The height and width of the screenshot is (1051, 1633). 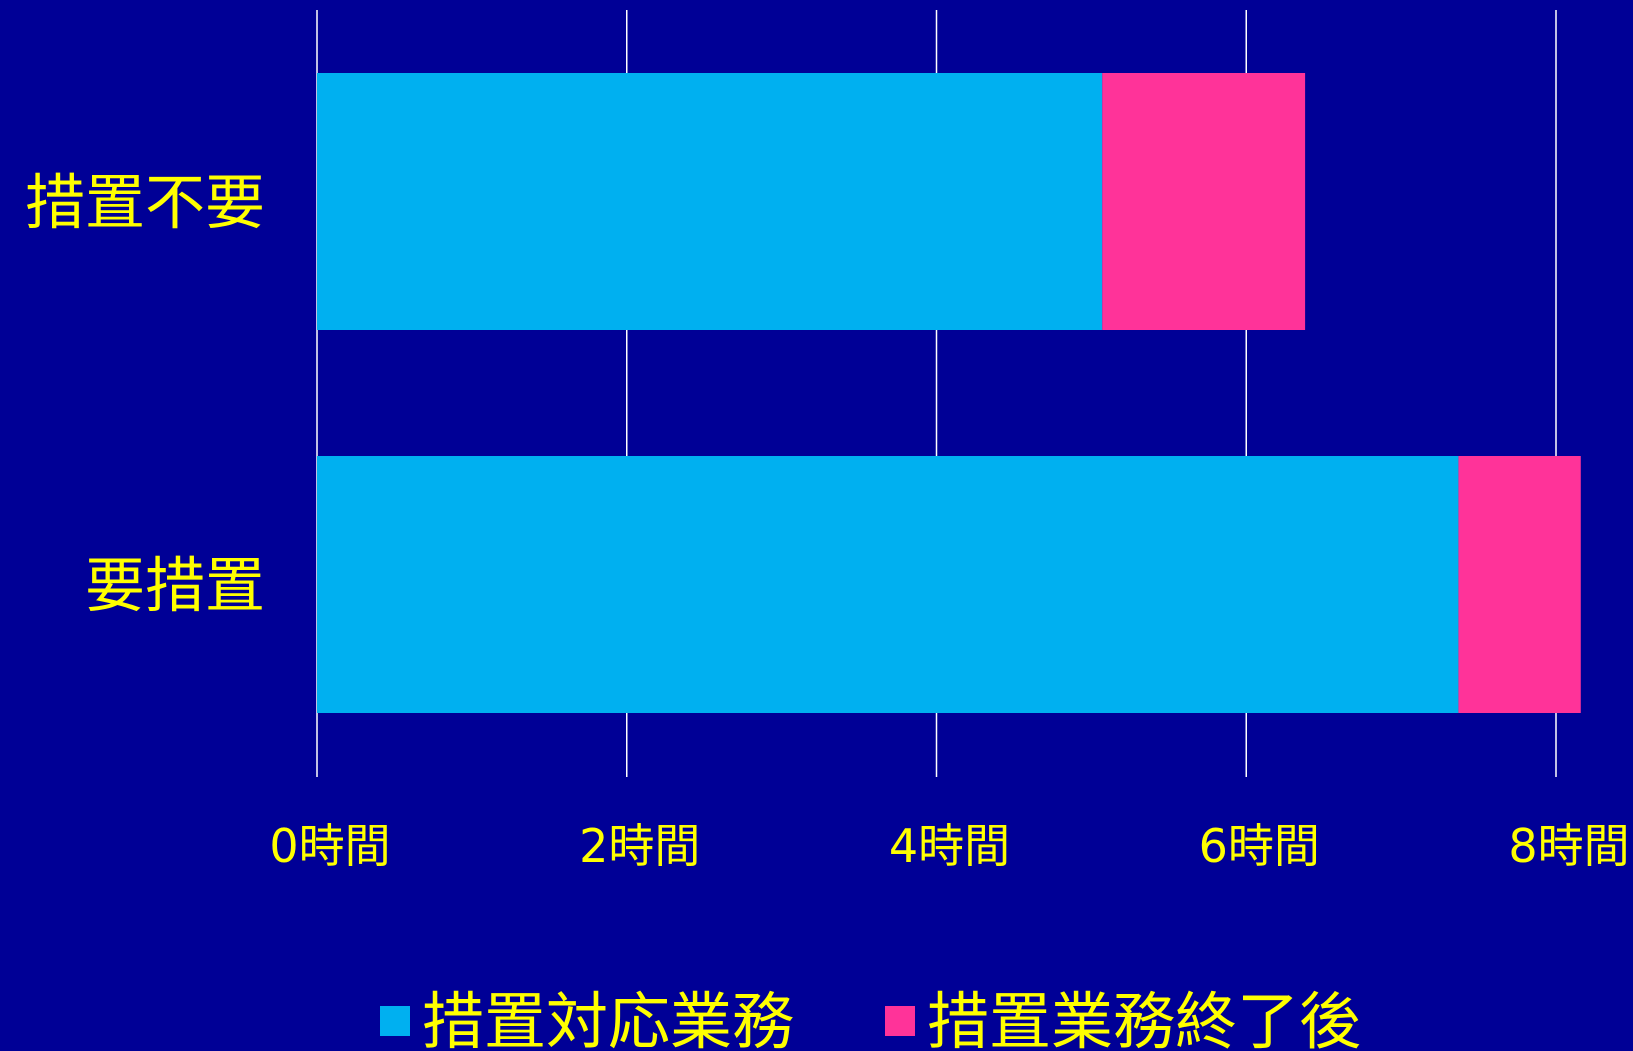 What do you see at coordinates (1568, 846) in the screenshot?
I see `x-tick-label: 8時間` at bounding box center [1568, 846].